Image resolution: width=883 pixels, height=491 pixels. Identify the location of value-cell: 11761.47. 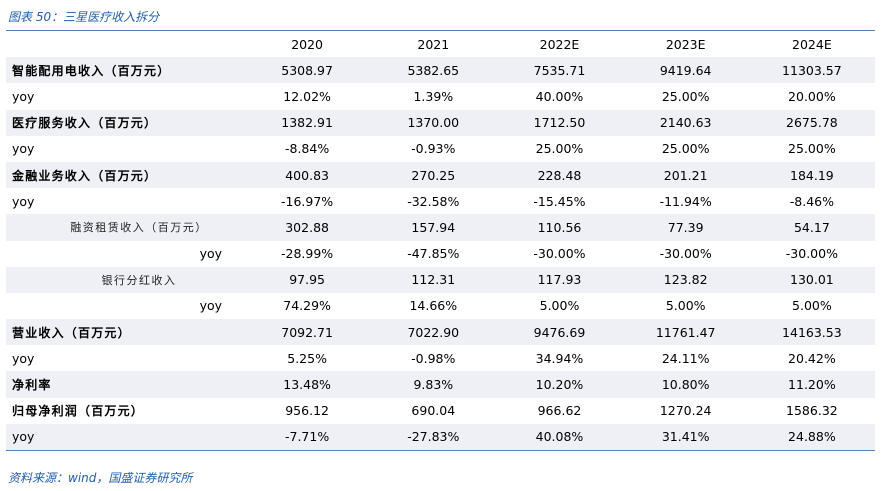
(685, 332).